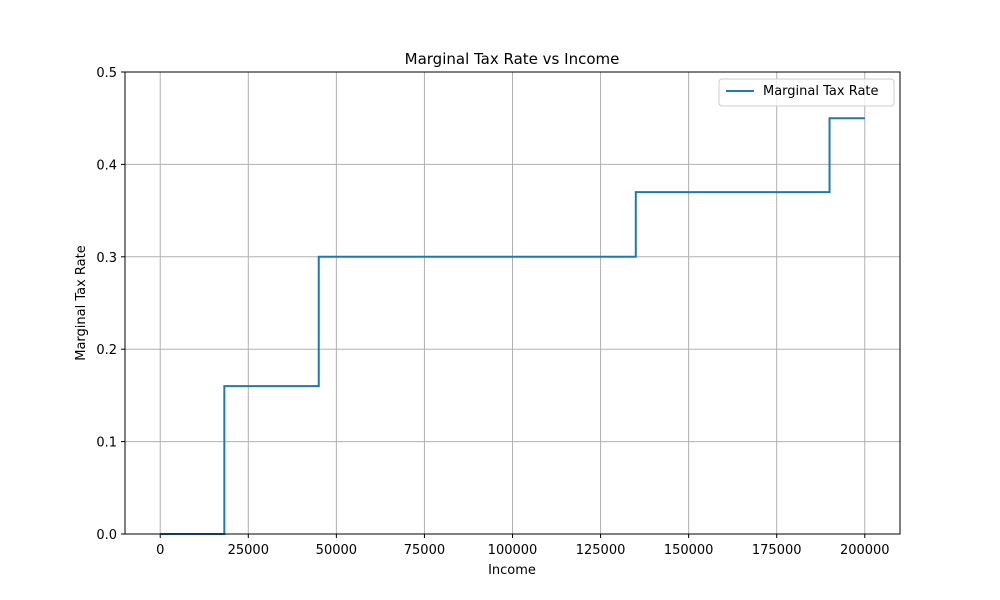 This screenshot has width=1000, height=600. What do you see at coordinates (106, 350) in the screenshot?
I see `y-tick-label: 0.2` at bounding box center [106, 350].